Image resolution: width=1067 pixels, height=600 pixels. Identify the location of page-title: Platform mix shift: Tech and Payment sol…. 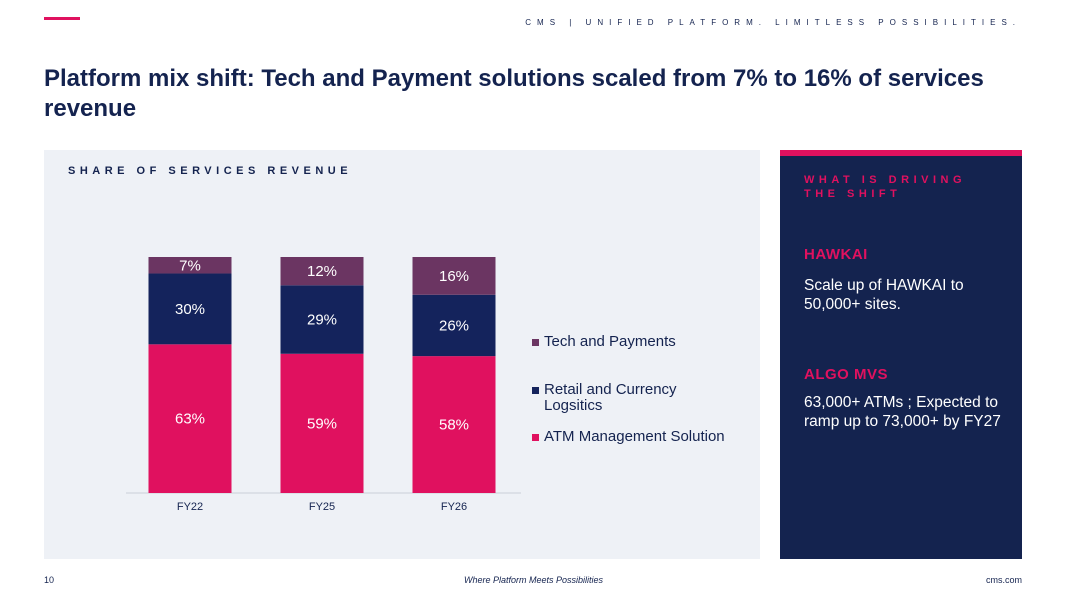
(514, 93).